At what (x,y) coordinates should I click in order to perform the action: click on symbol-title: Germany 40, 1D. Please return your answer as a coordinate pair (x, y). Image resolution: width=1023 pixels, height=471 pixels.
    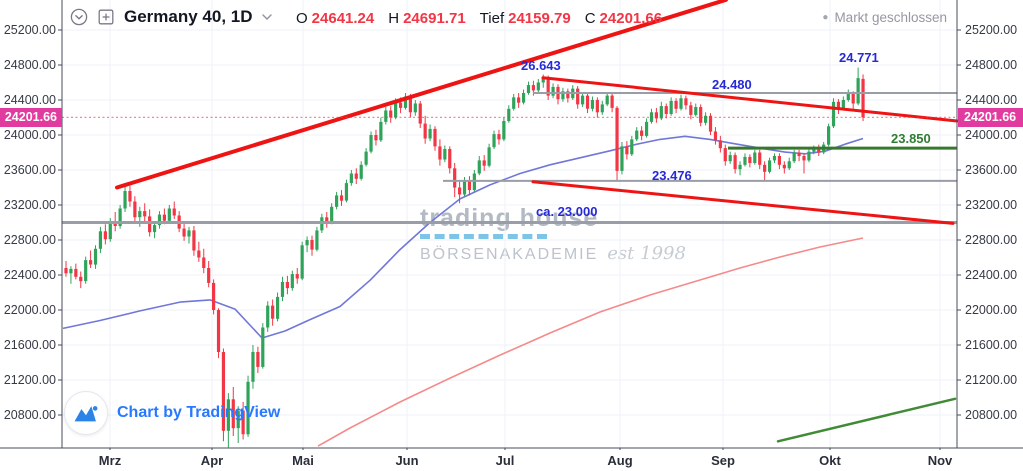
    Looking at the image, I should click on (188, 16).